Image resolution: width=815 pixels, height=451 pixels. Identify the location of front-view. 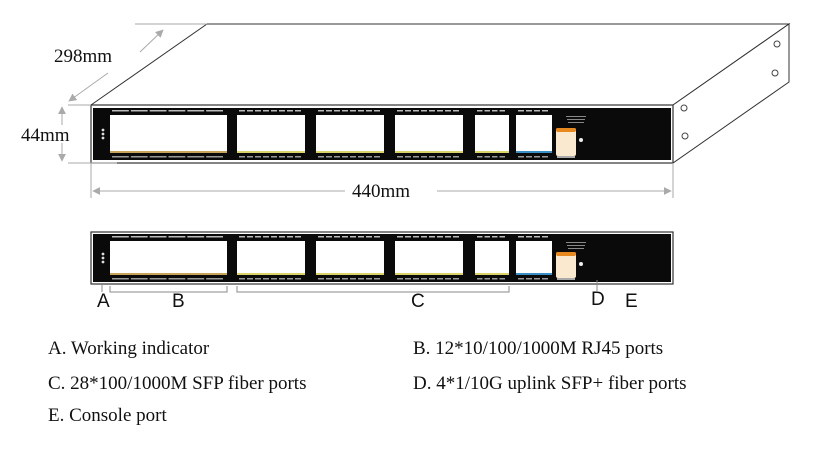
(382, 258).